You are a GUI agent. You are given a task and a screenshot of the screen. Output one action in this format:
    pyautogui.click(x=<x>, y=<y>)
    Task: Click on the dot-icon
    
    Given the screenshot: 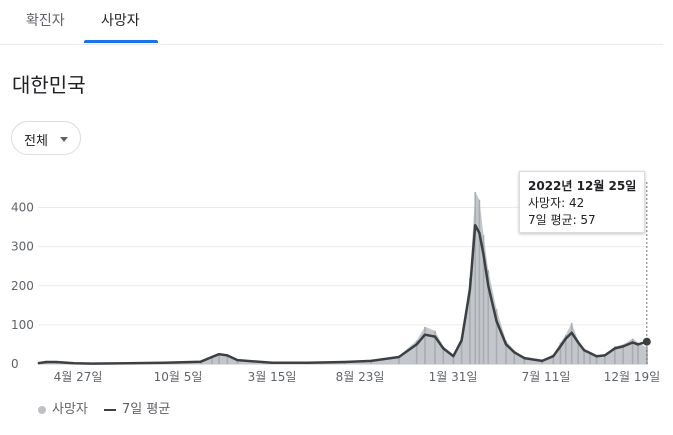 What is the action you would take?
    pyautogui.click(x=42, y=409)
    